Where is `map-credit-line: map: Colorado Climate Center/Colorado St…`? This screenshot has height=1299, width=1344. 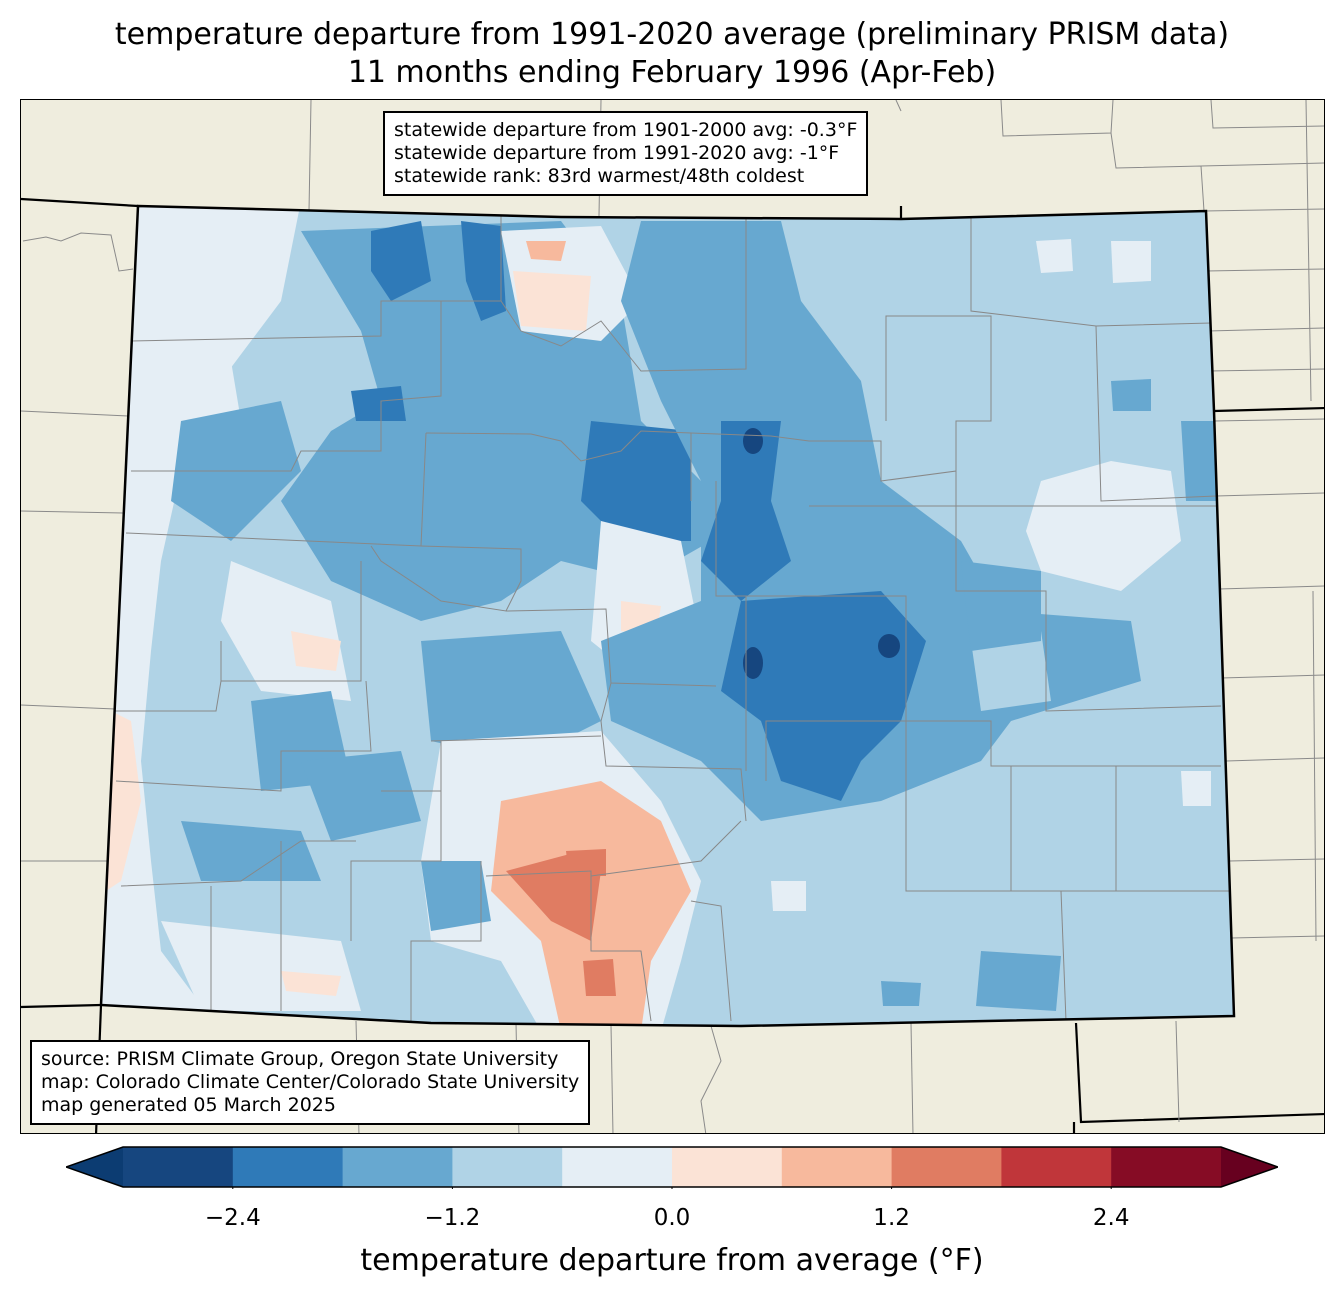
map-credit-line: map: Colorado Climate Center/Colorado St… is located at coordinates (310, 1082).